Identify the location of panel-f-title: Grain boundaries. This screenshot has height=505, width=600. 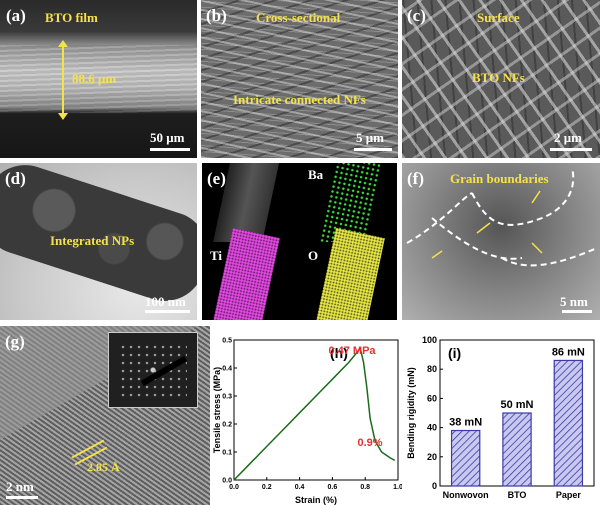
(499, 178).